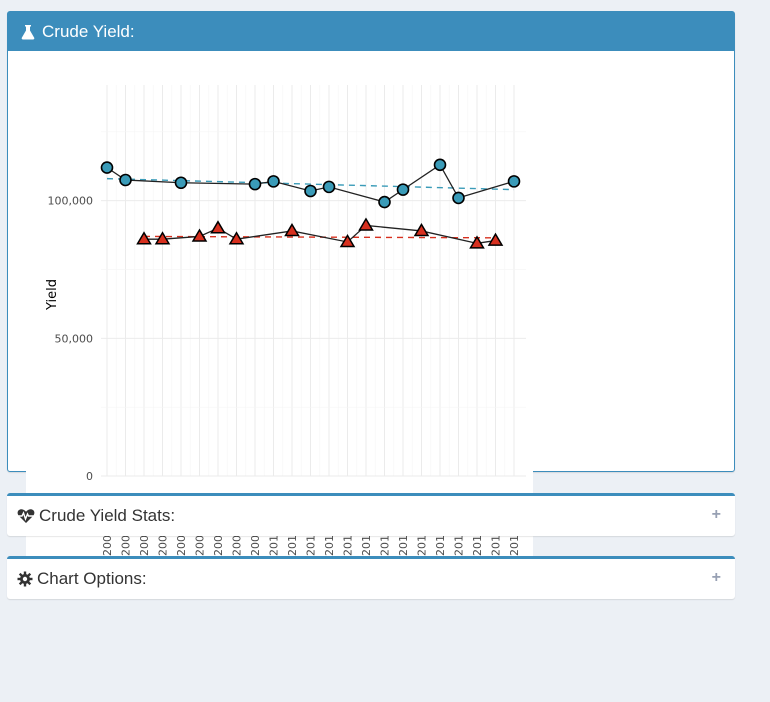  Describe the element at coordinates (371, 514) in the screenshot. I see `crude-yield-stats-panel: Crude Yield Stats: +` at that location.